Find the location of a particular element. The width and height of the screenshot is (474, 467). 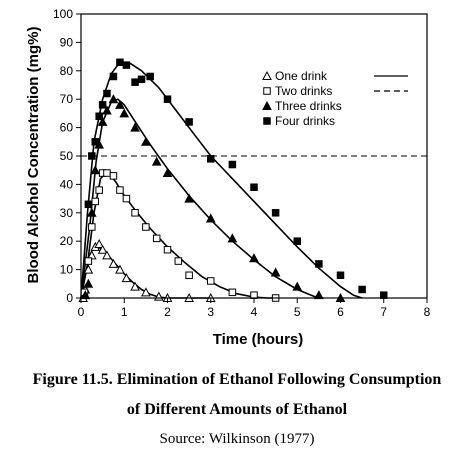

y-tick-label: 20 is located at coordinates (67, 241).